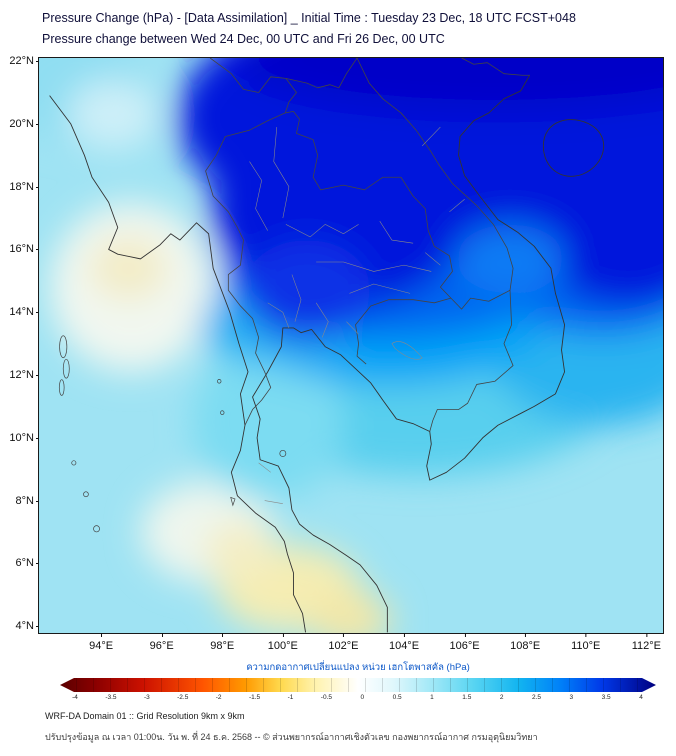 The width and height of the screenshot is (676, 756). What do you see at coordinates (397, 697) in the screenshot?
I see `colorbar-tick-label: 0.5` at bounding box center [397, 697].